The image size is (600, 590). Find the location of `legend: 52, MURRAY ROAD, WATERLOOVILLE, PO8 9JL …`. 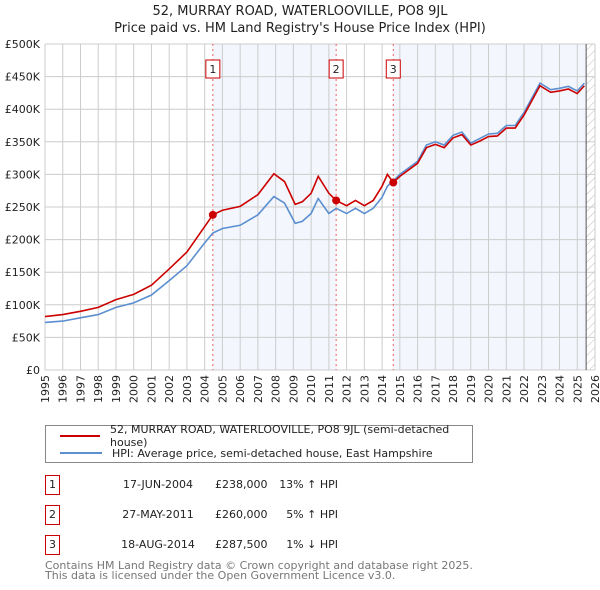

legend: 52, MURRAY ROAD, WATERLOOVILLE, PO8 9JL … is located at coordinates (259, 443).